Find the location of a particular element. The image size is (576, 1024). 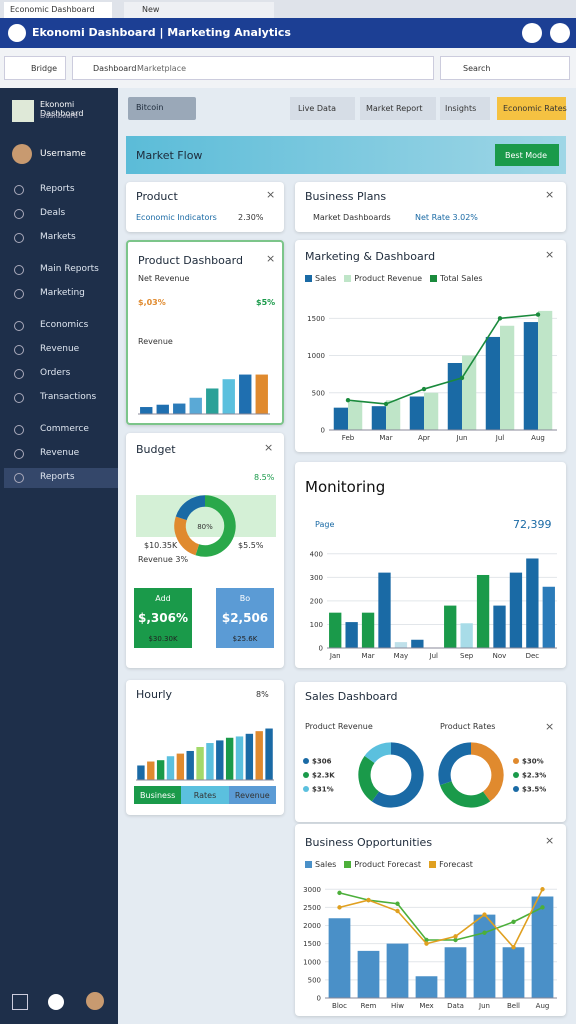

search: Search is located at coordinates (505, 68).